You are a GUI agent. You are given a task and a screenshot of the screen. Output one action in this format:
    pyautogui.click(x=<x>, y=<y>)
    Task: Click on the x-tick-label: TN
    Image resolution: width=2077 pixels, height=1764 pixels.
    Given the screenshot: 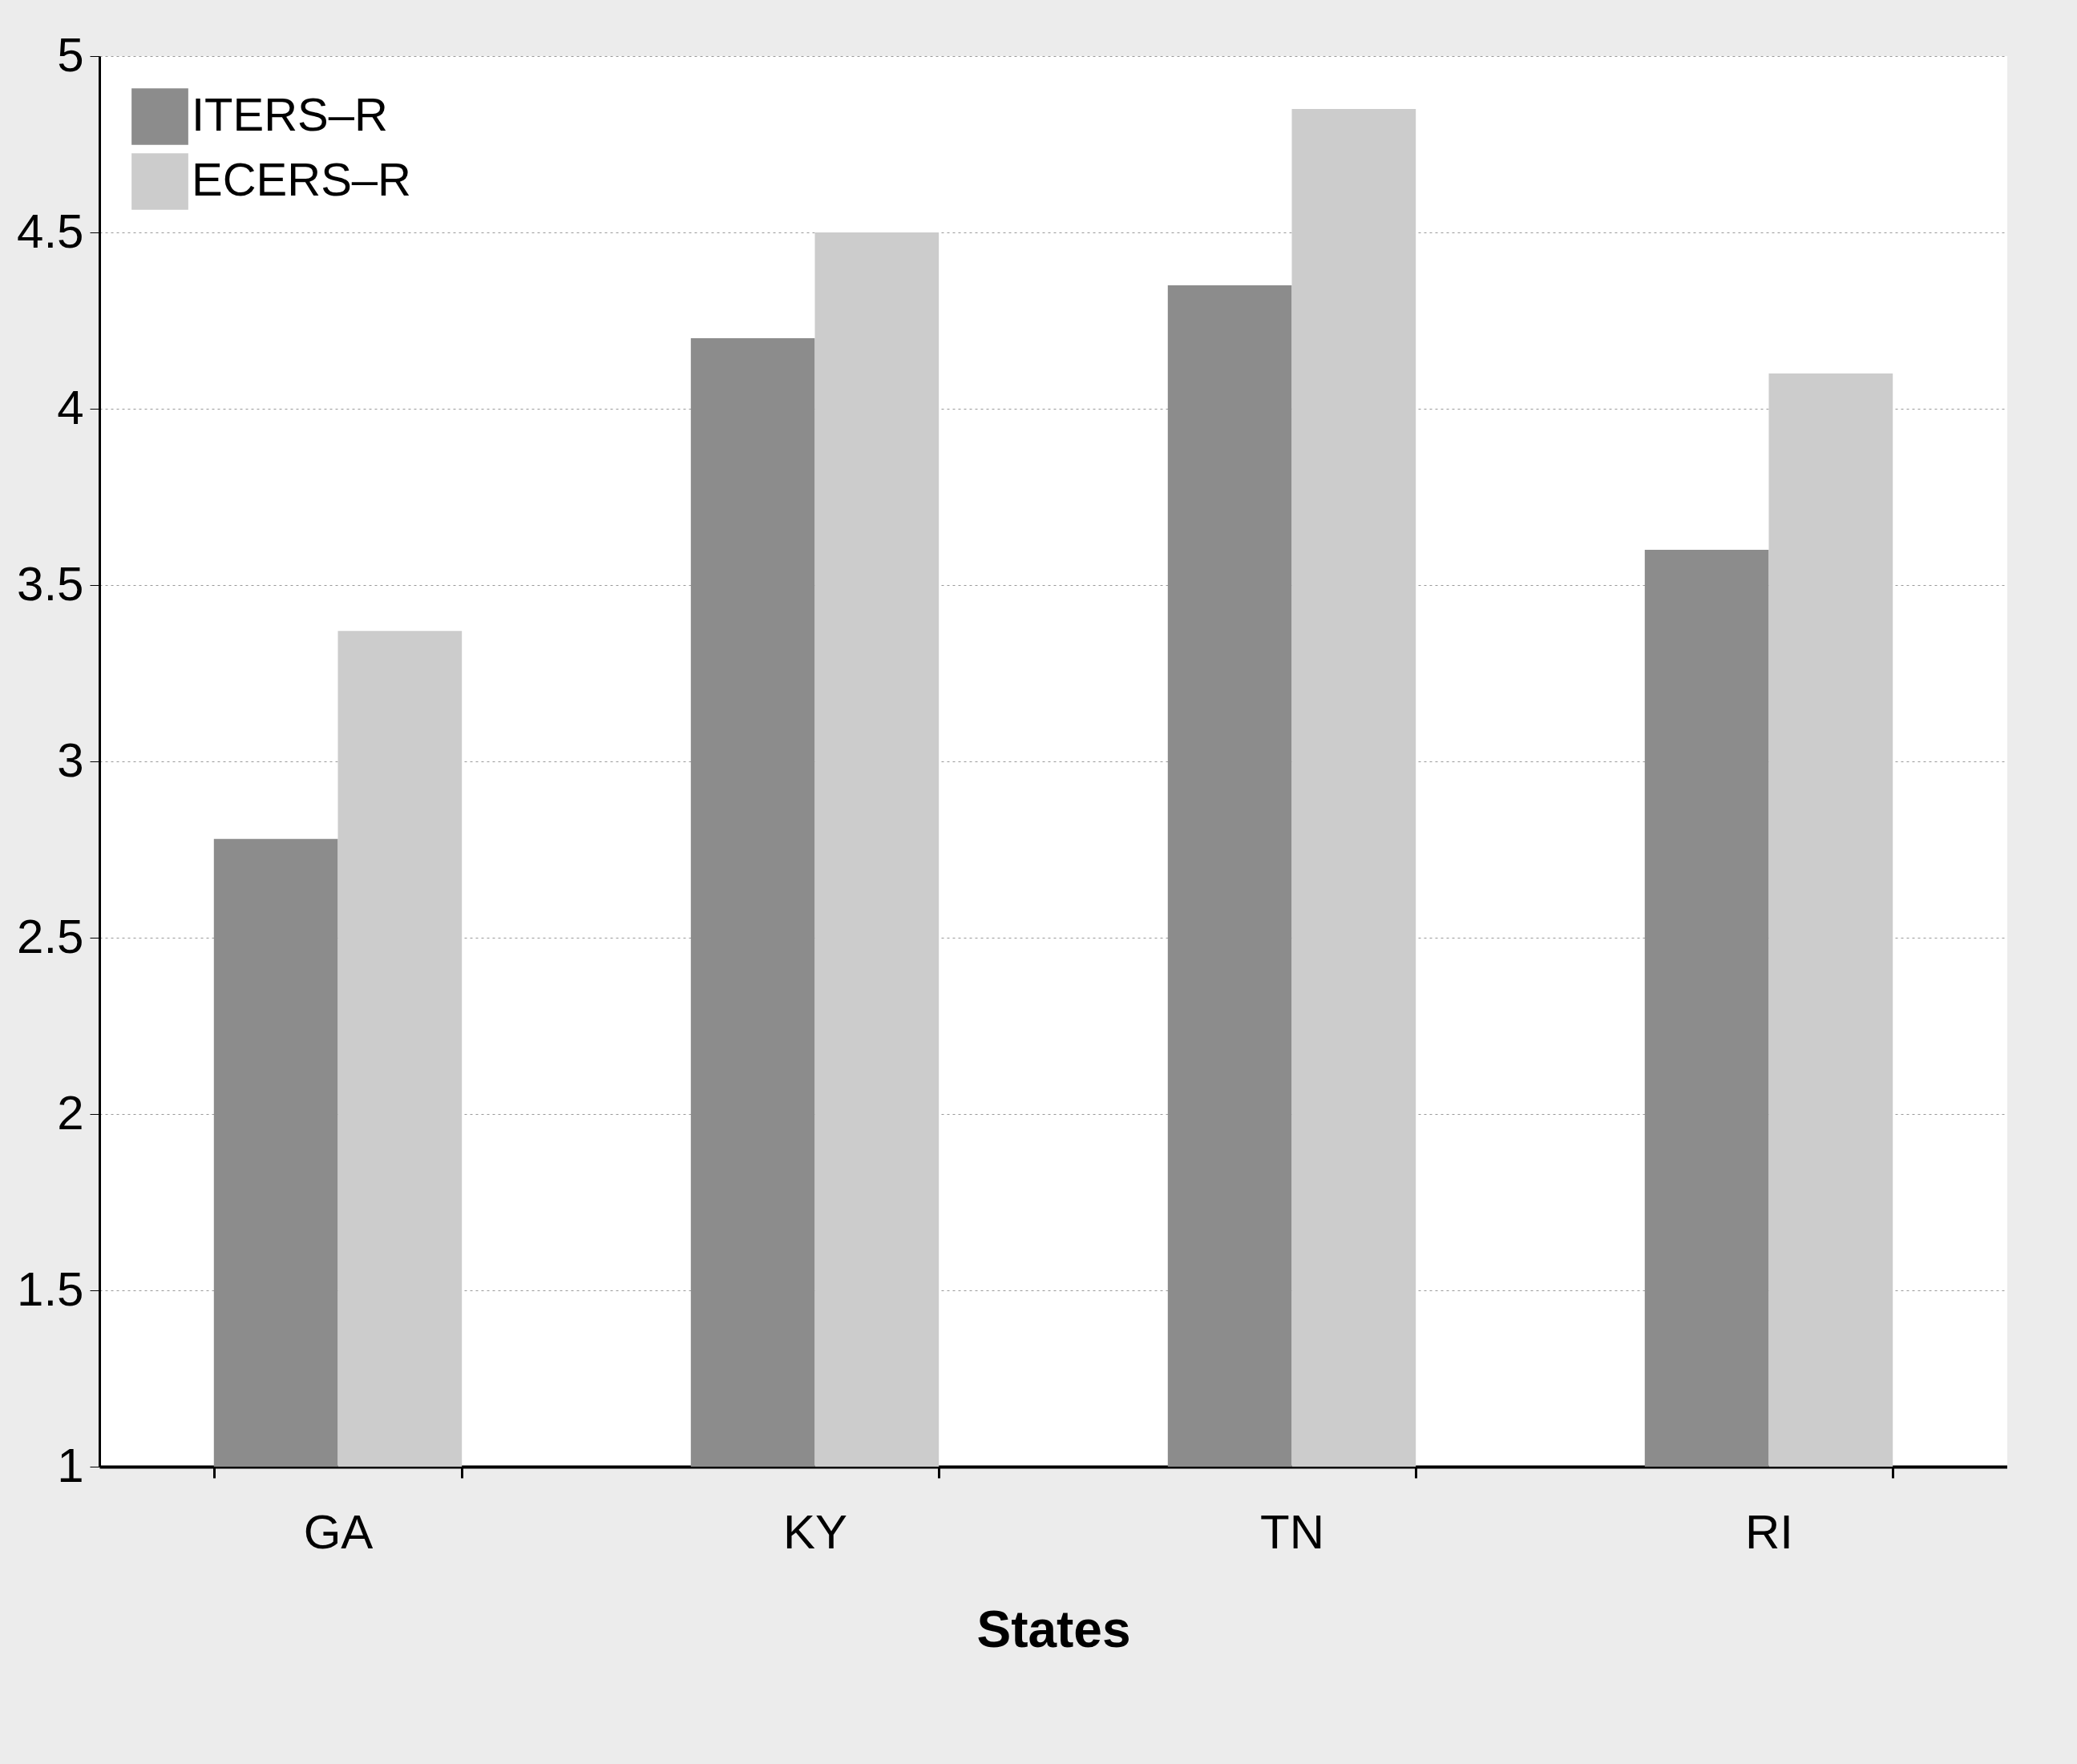 What is the action you would take?
    pyautogui.click(x=1292, y=1531)
    